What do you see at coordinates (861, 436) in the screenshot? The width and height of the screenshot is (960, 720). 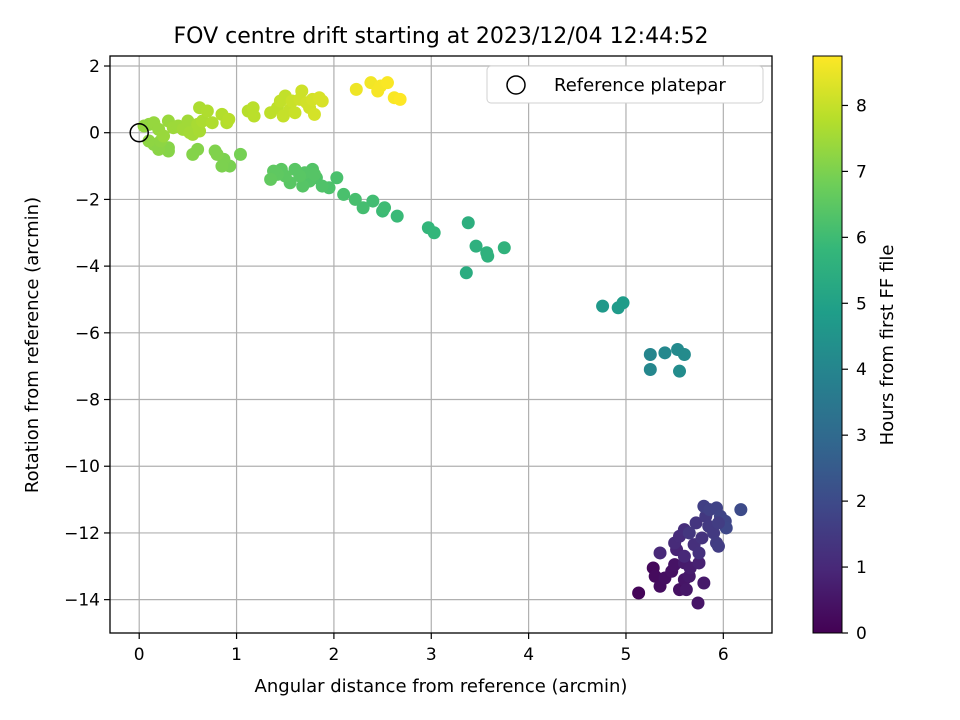 I see `colorbar-tick-label: 3` at bounding box center [861, 436].